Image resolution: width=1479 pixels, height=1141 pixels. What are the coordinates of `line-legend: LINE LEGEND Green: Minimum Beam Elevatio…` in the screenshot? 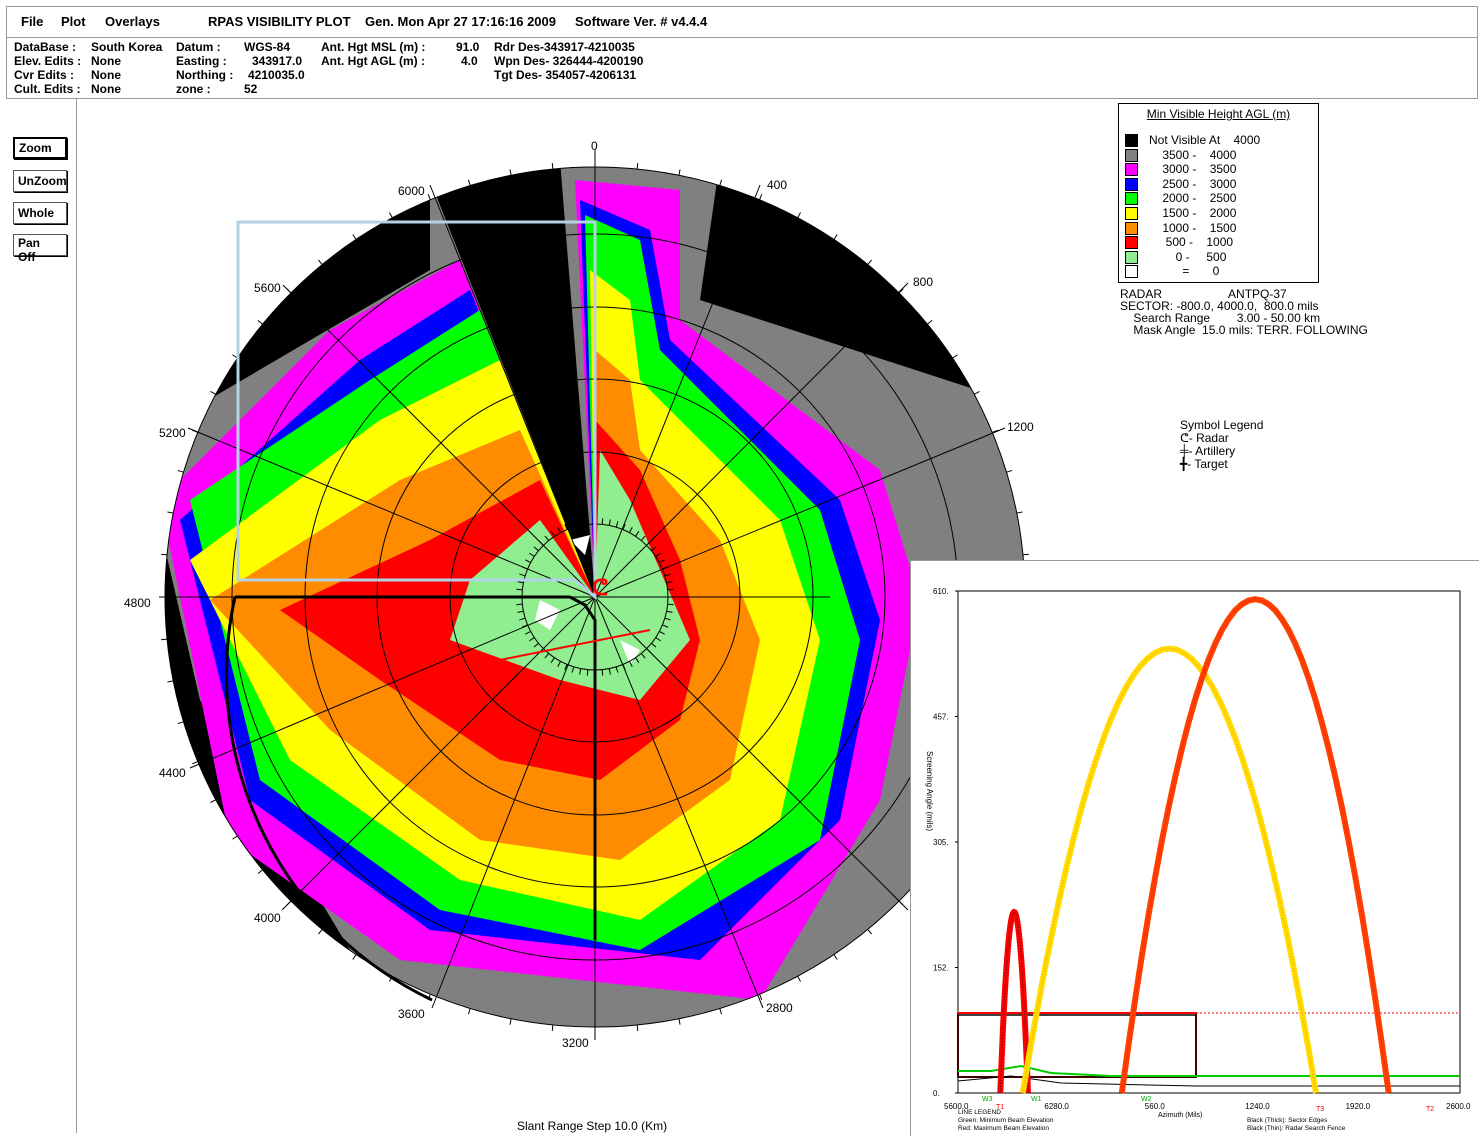 It's located at (1152, 1120).